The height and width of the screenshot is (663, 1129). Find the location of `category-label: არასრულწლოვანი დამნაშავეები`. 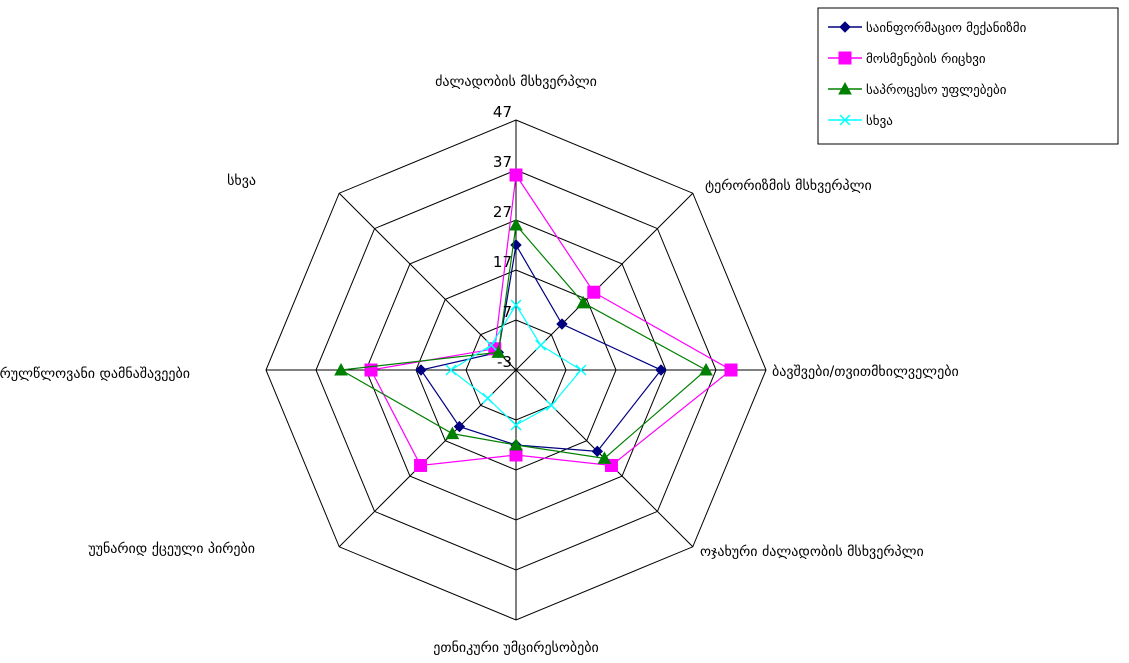

category-label: არასრულწლოვანი დამნაშავეები is located at coordinates (95, 373).